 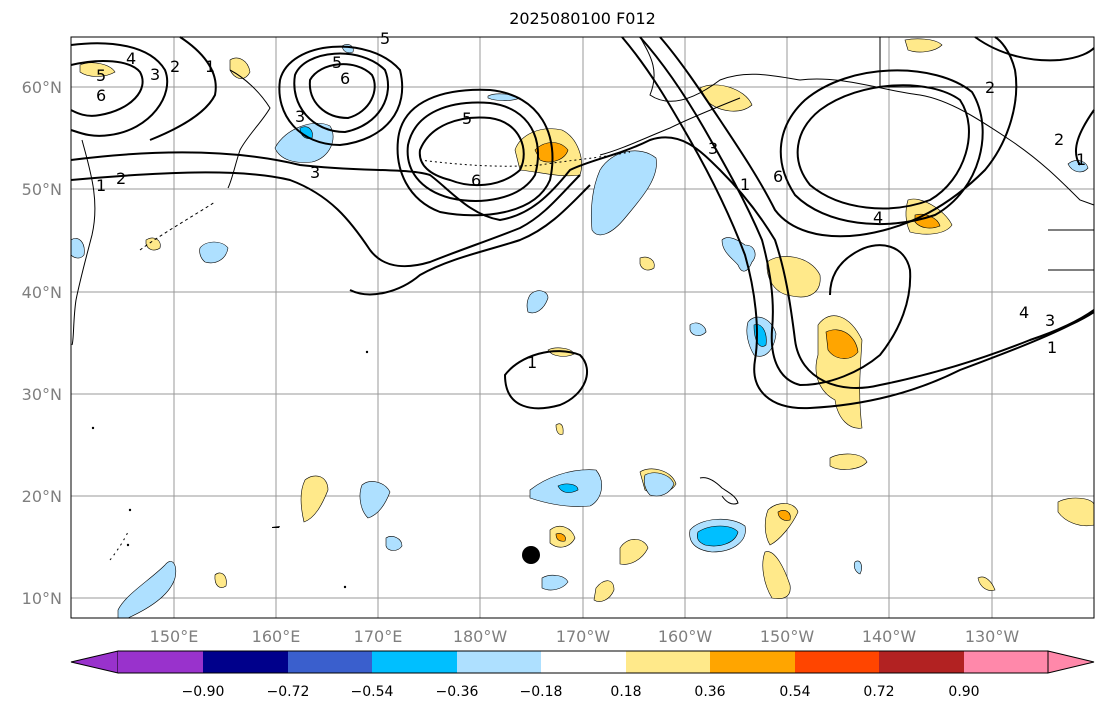 What do you see at coordinates (42, 394) in the screenshot?
I see `lat-label: 30°N` at bounding box center [42, 394].